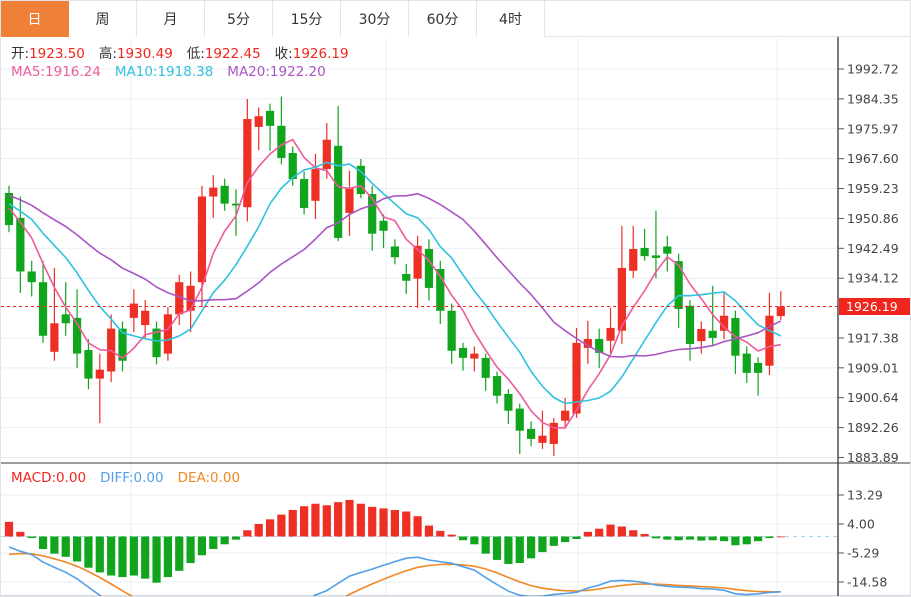 Image resolution: width=911 pixels, height=597 pixels. Describe the element at coordinates (375, 19) in the screenshot. I see `tab-30min: 30分` at that location.